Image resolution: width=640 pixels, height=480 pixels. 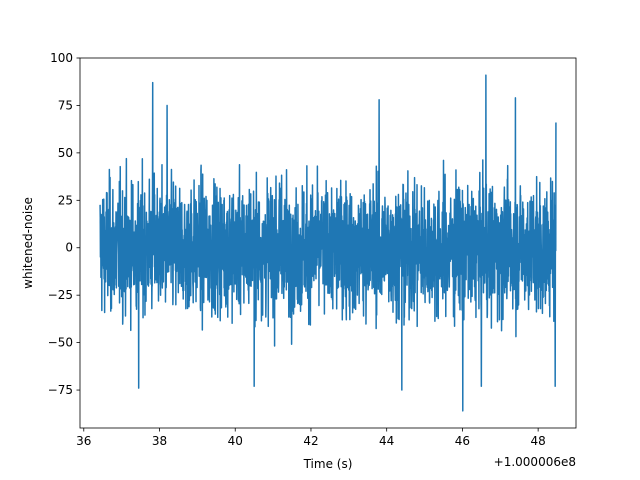 I want to click on y-tick-label: −25, so click(x=60, y=295).